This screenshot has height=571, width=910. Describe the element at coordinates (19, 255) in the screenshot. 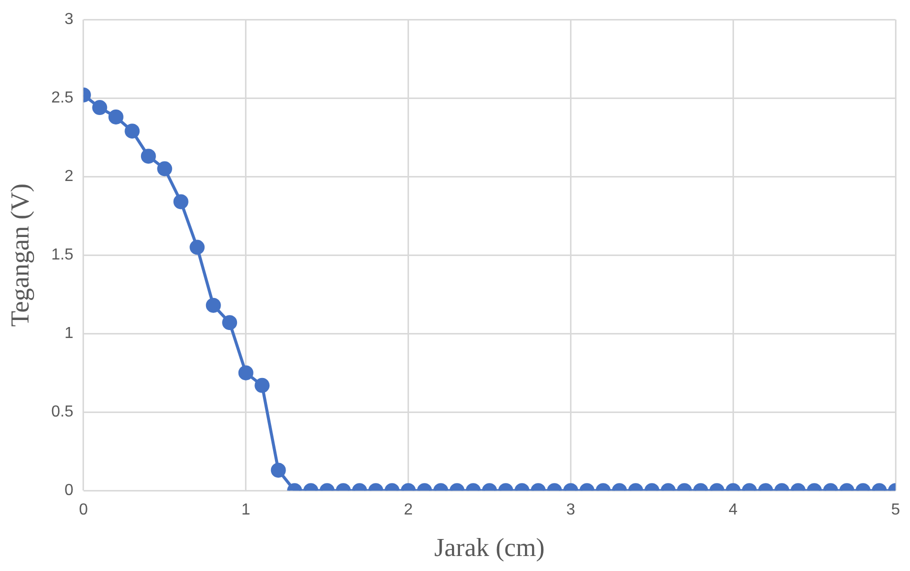

I see `y-axis-title: Tegangan (V)` at that location.